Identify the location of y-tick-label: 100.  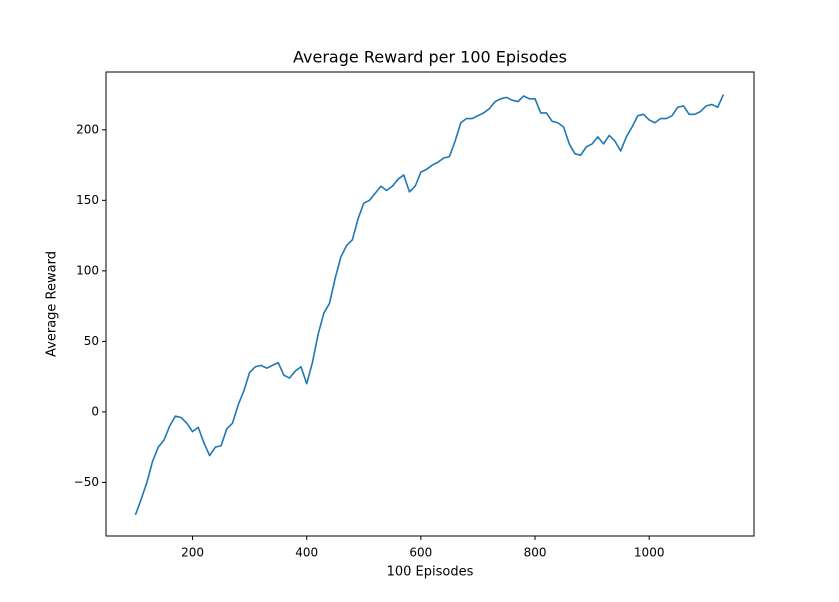
(87, 270).